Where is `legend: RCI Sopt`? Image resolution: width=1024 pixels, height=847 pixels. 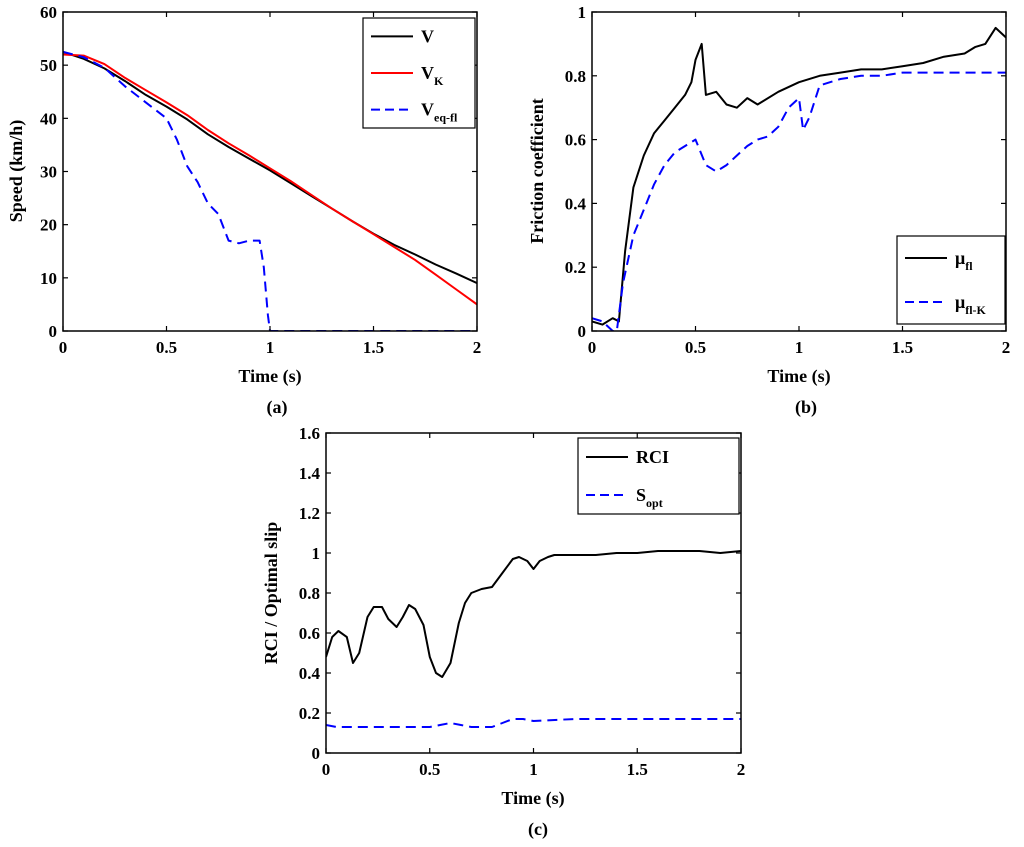 legend: RCI Sopt is located at coordinates (658, 476).